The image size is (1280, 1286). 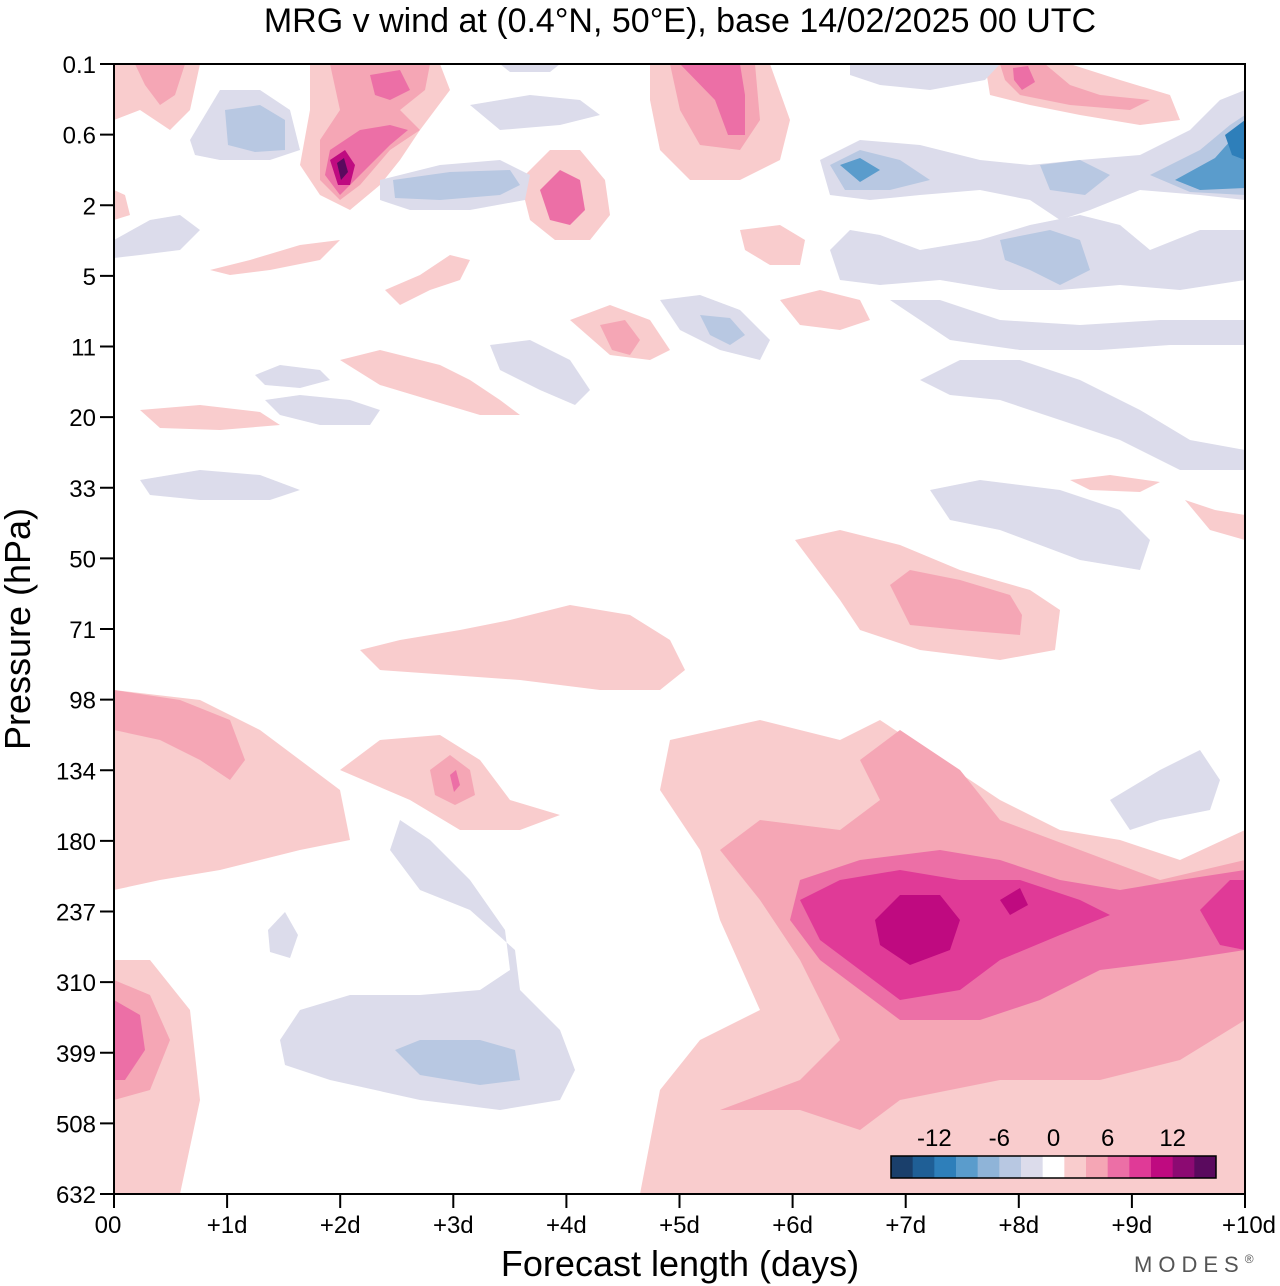 I want to click on y-tick-label: 50, so click(x=82, y=559).